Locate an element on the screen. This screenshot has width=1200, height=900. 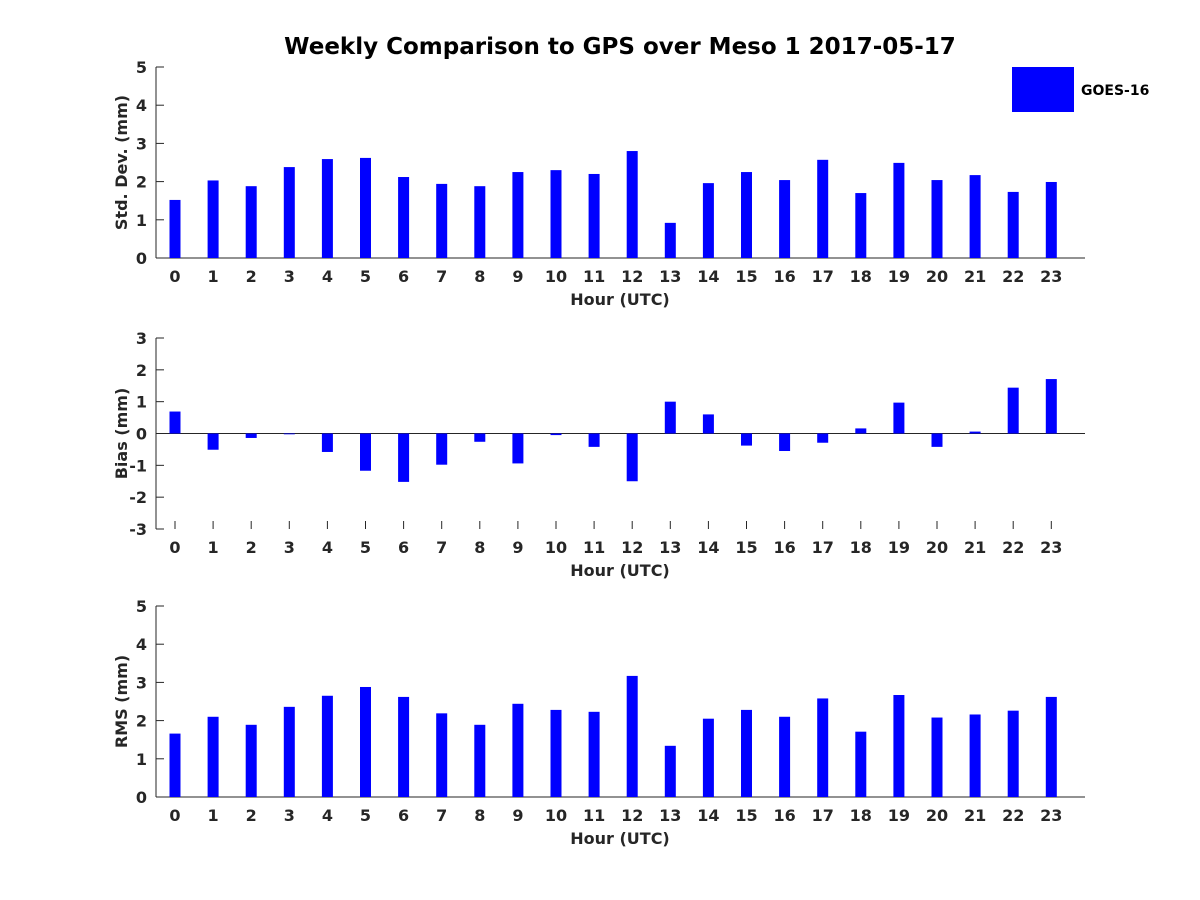
x-tick-label: 1 is located at coordinates (213, 547).